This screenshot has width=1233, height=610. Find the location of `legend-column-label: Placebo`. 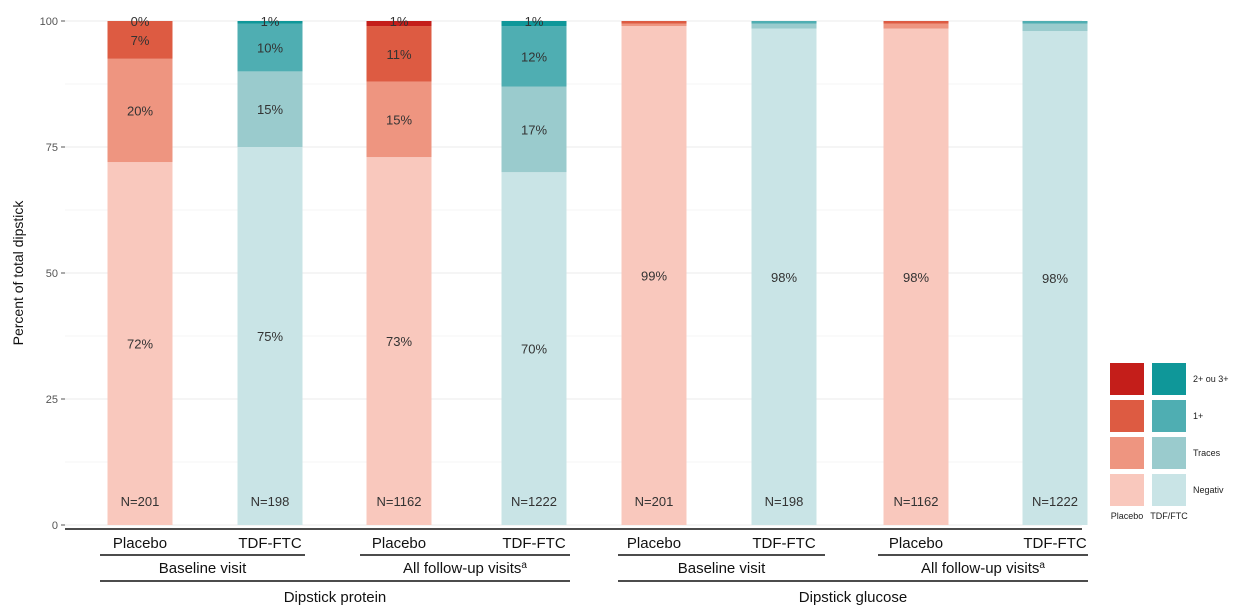

legend-column-label: Placebo is located at coordinates (1127, 516).